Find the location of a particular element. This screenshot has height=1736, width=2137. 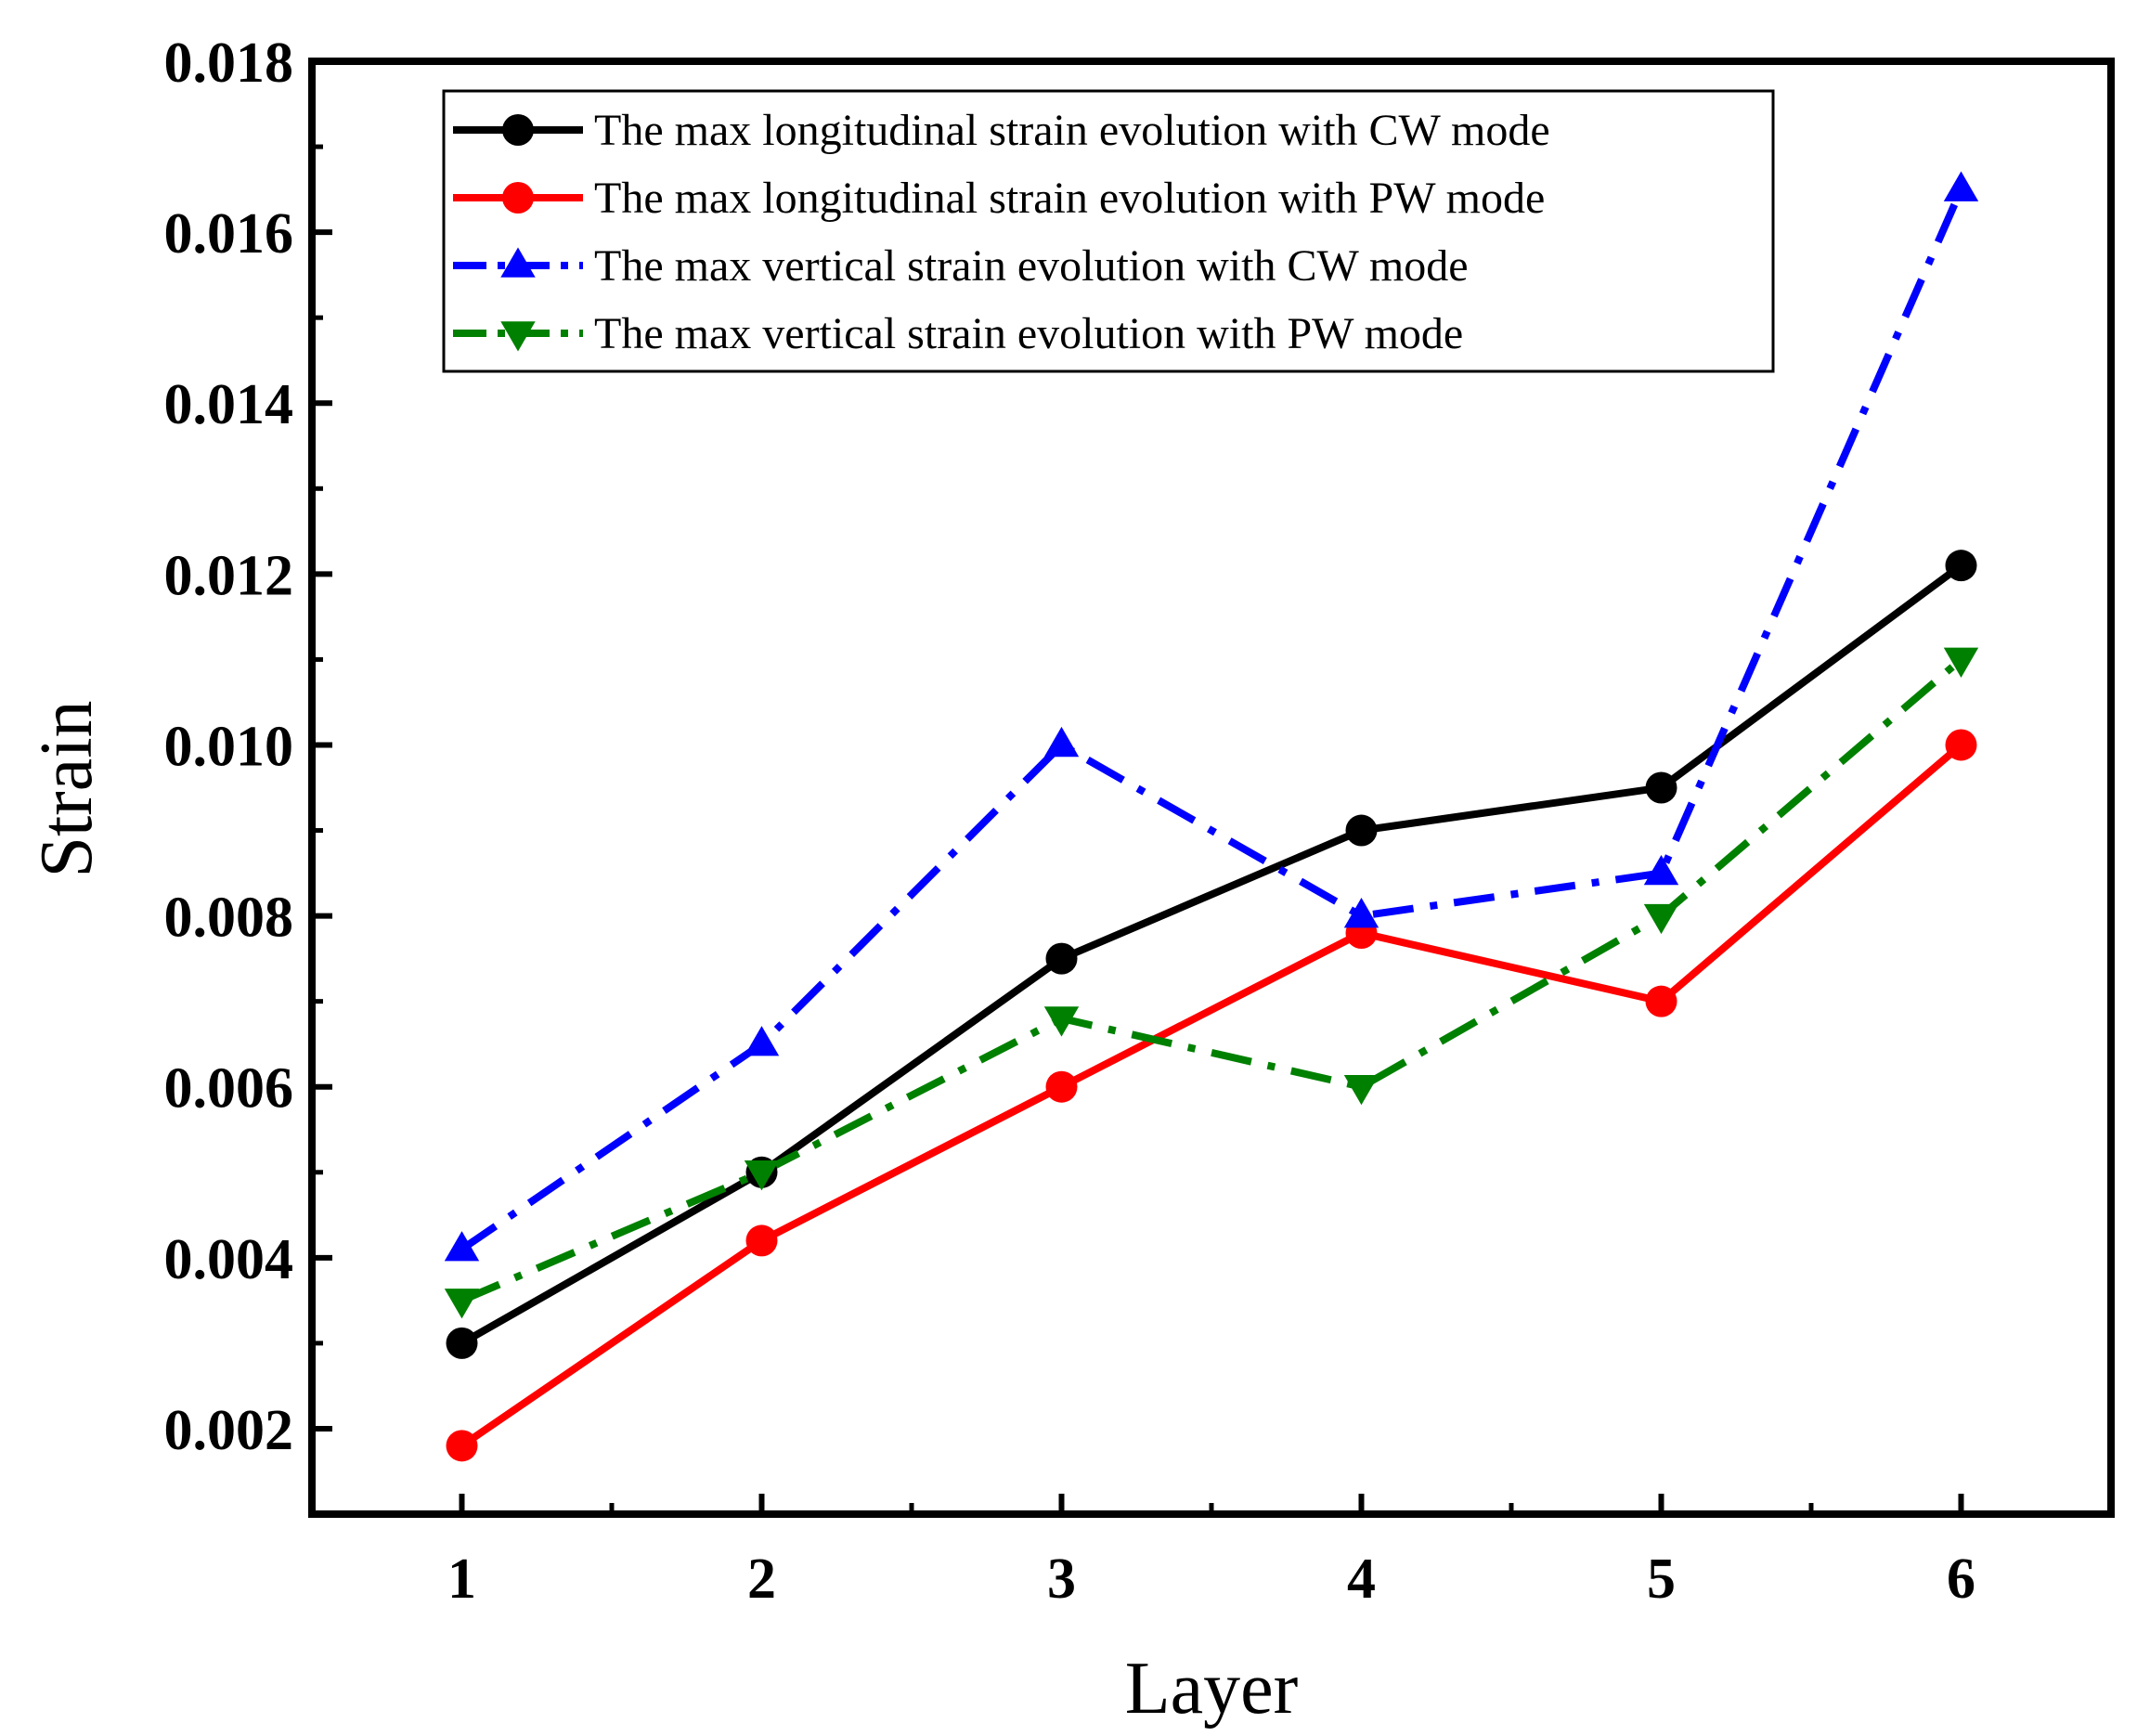

y-tick-label: 0.014 is located at coordinates (229, 405).